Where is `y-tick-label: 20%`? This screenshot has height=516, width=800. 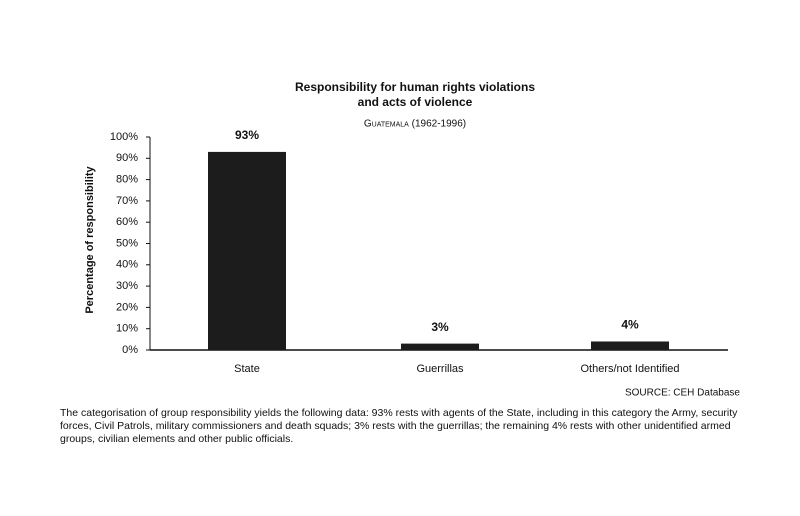
y-tick-label: 20% is located at coordinates (127, 307).